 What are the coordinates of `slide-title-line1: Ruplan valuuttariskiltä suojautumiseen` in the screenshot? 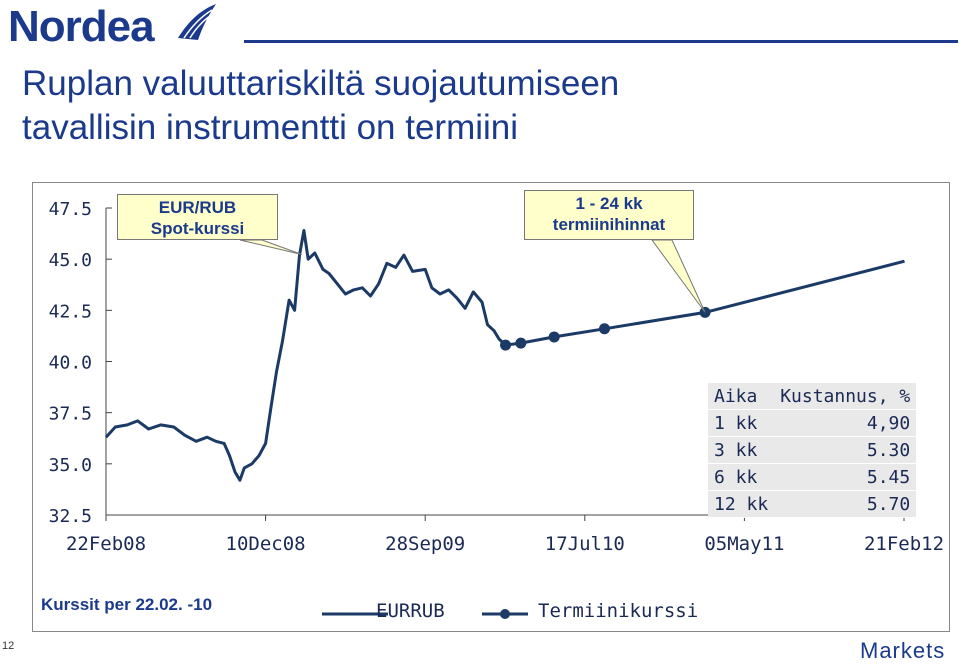 It's located at (321, 83).